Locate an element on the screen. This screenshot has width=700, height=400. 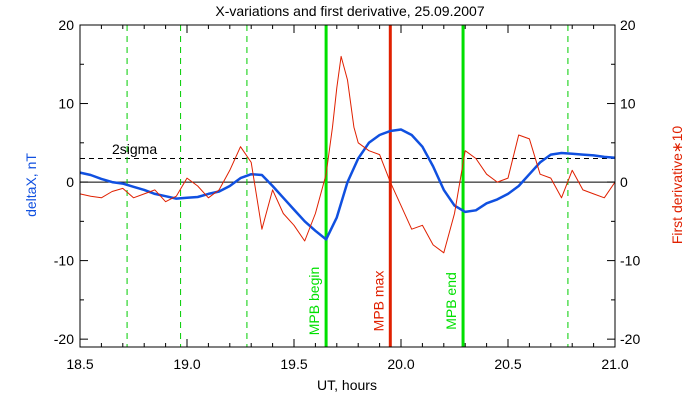
x-tick-label-1: 19.0 is located at coordinates (186, 364).